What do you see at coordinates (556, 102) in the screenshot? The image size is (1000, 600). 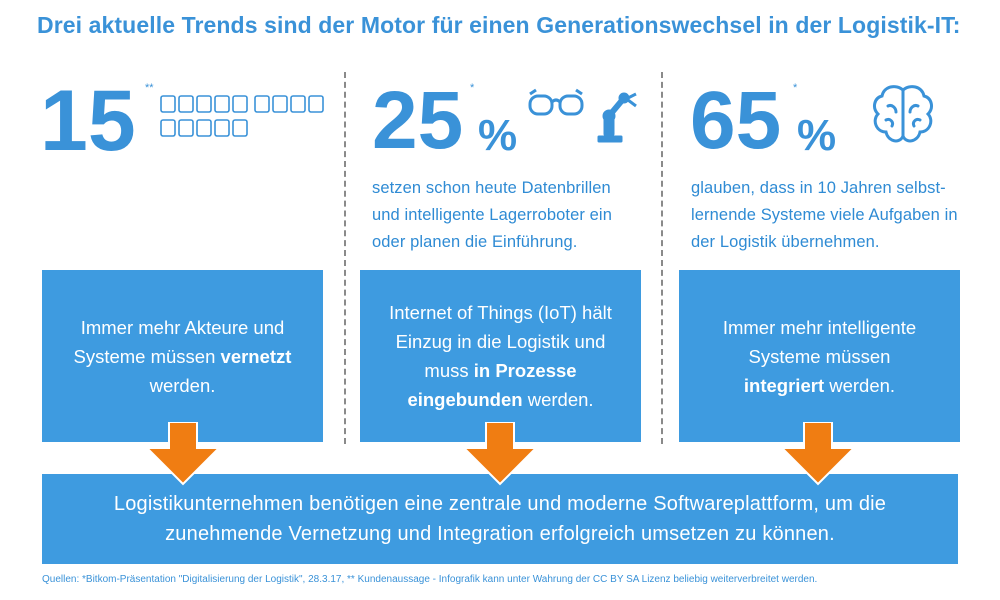 I see `glasses-icon` at bounding box center [556, 102].